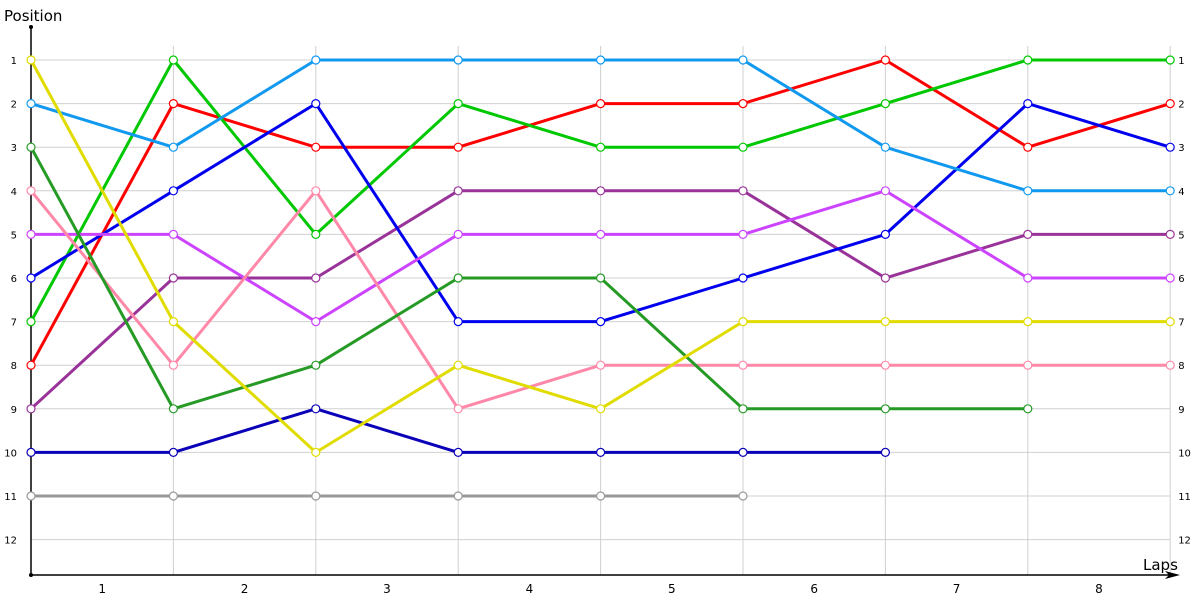  I want to click on y-tick-label-right: 6, so click(1181, 279).